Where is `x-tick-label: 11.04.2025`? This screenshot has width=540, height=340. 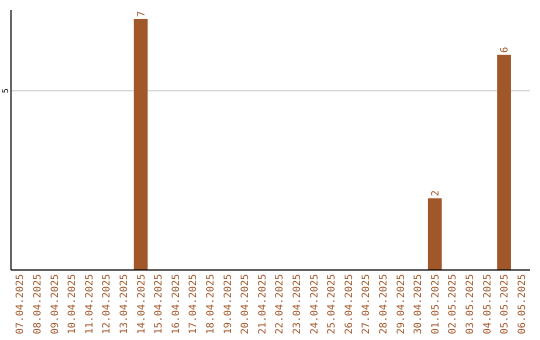 x-tick-label: 11.04.2025 is located at coordinates (90, 304).